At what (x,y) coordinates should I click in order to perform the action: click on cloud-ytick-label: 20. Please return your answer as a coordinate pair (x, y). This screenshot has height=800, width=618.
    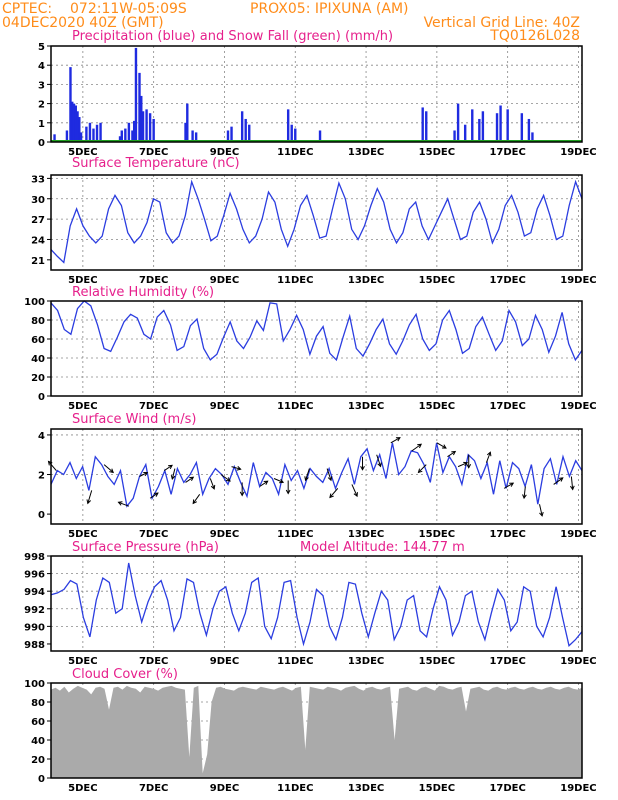
    Looking at the image, I should click on (38, 760).